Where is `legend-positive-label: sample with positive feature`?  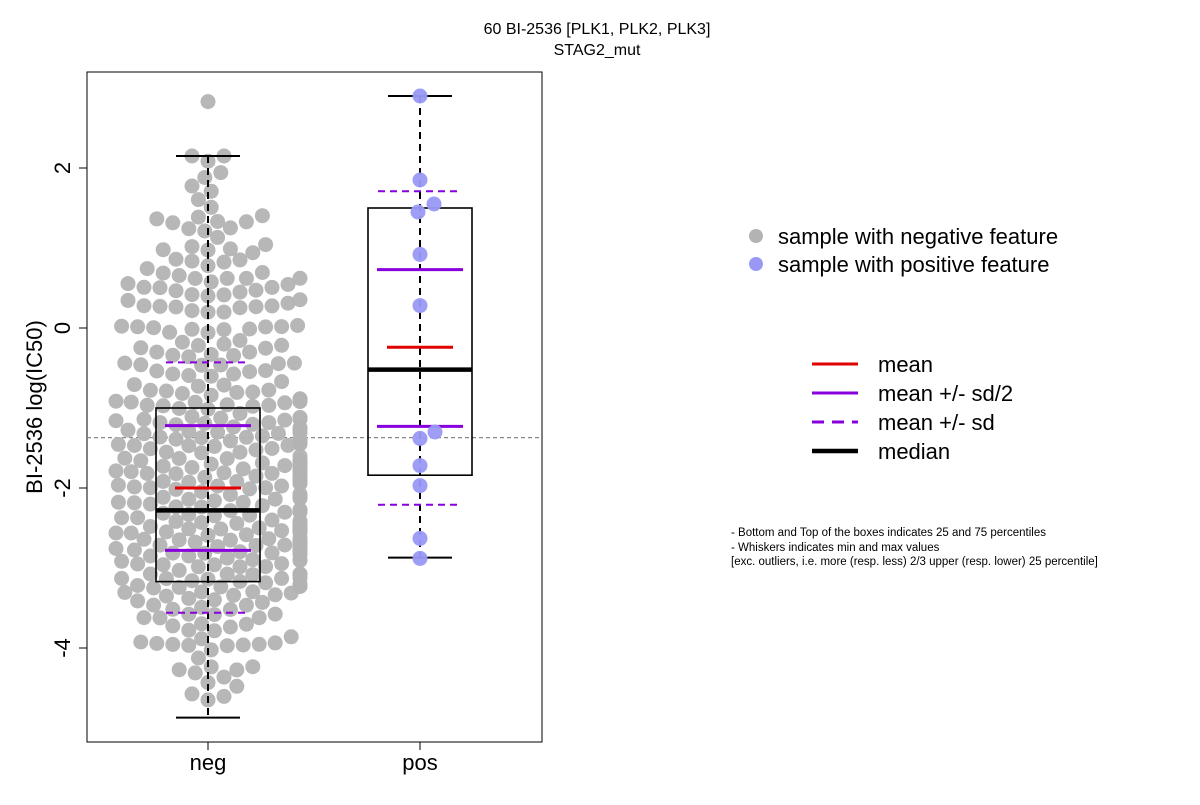 legend-positive-label: sample with positive feature is located at coordinates (913, 264).